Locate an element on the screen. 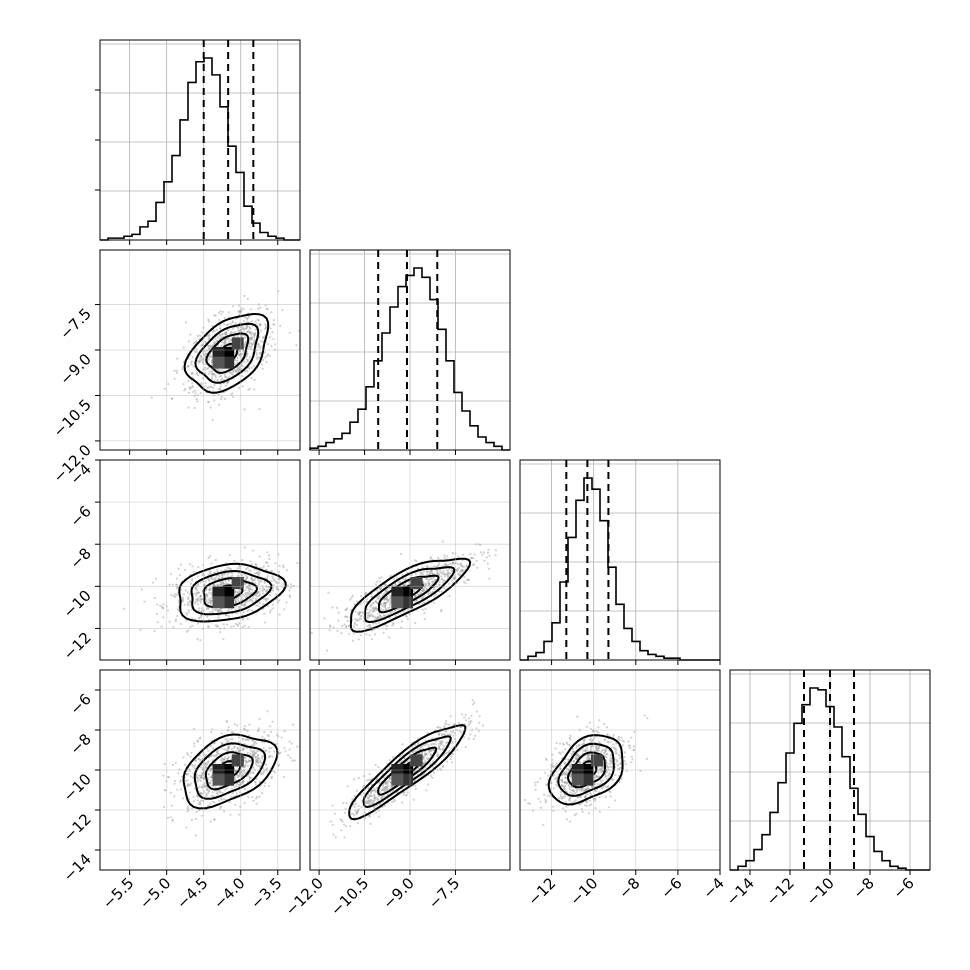 This screenshot has height=970, width=970. density-cell is located at coordinates (228, 602).